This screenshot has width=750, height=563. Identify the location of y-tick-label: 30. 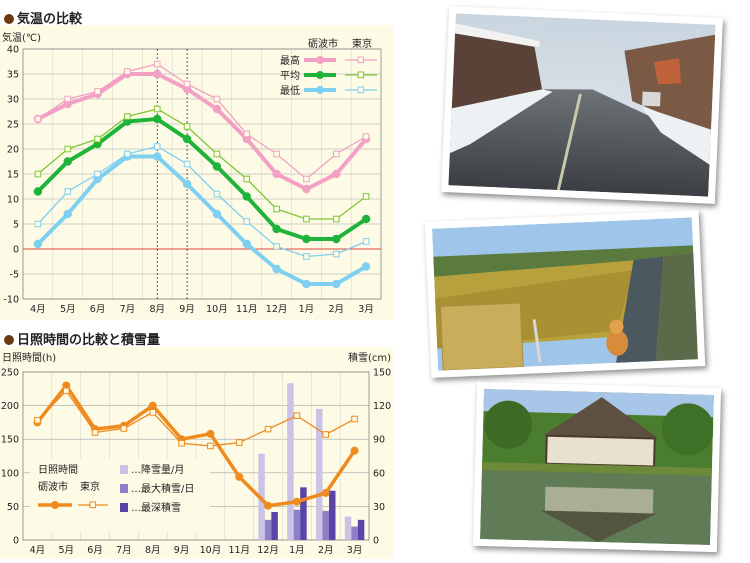
(13, 100).